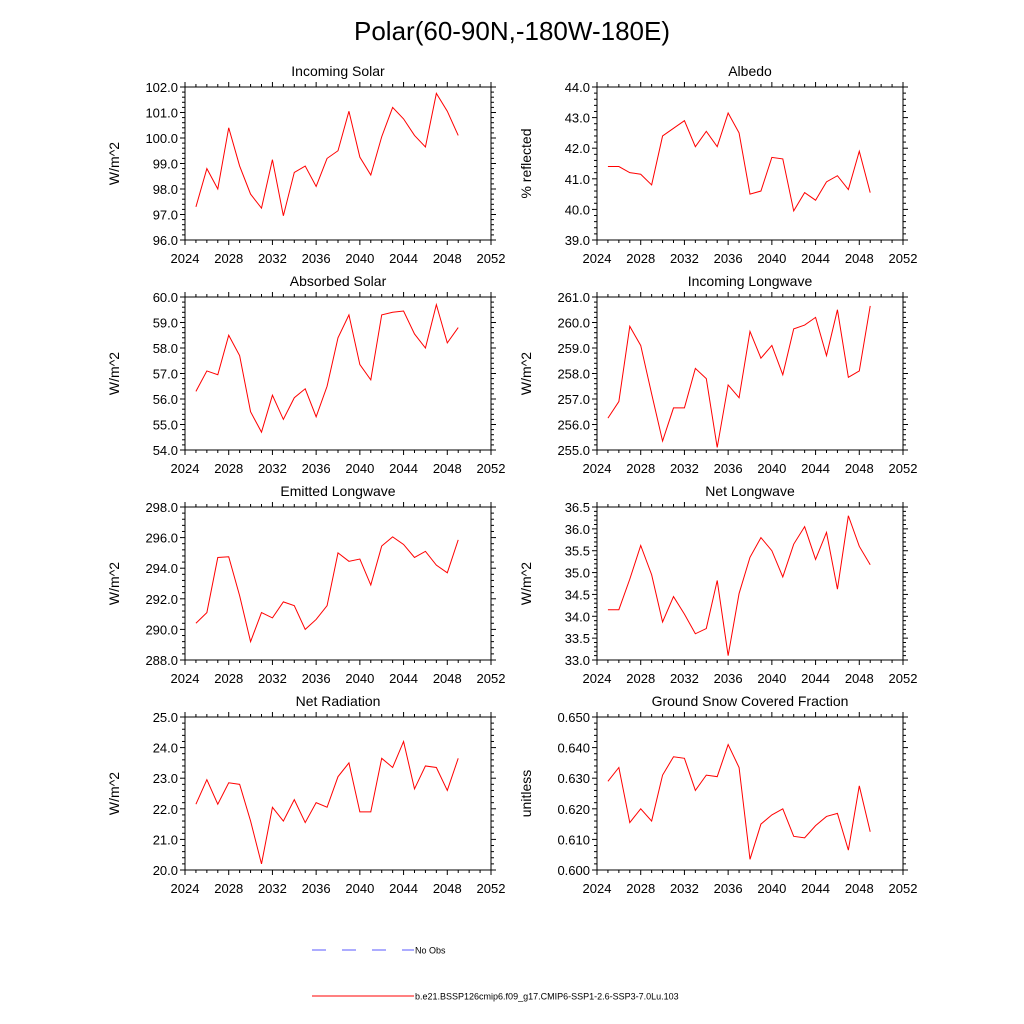  What do you see at coordinates (577, 240) in the screenshot?
I see `y-tick-label: 39.0` at bounding box center [577, 240].